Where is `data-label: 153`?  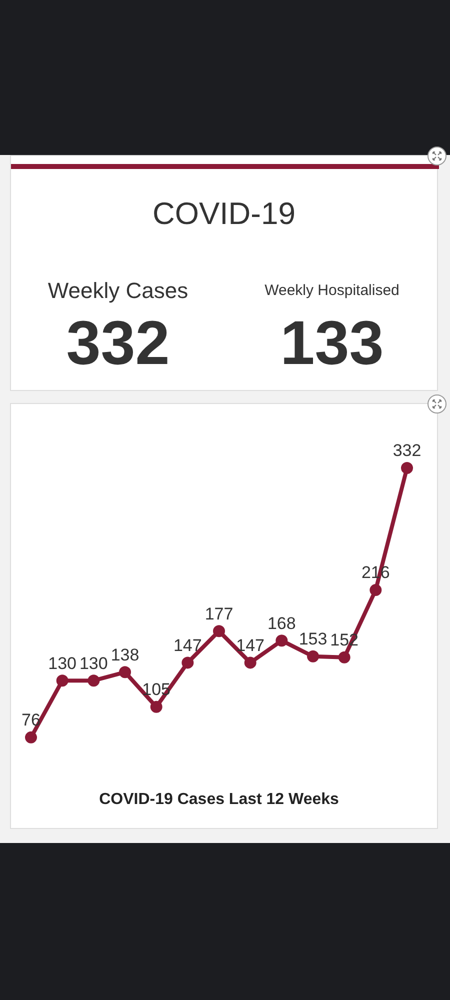
data-label: 153 is located at coordinates (313, 639).